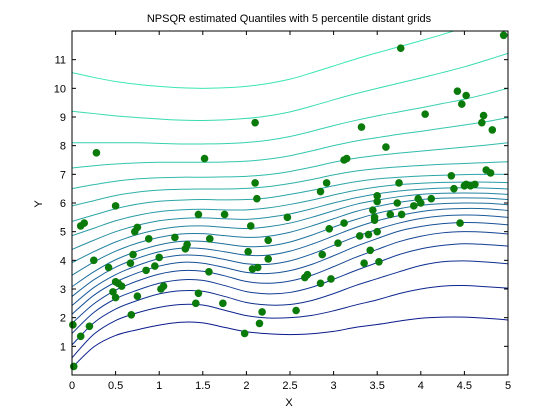 The width and height of the screenshot is (560, 420). Describe the element at coordinates (39, 204) in the screenshot. I see `y-axis-label: Y` at that location.